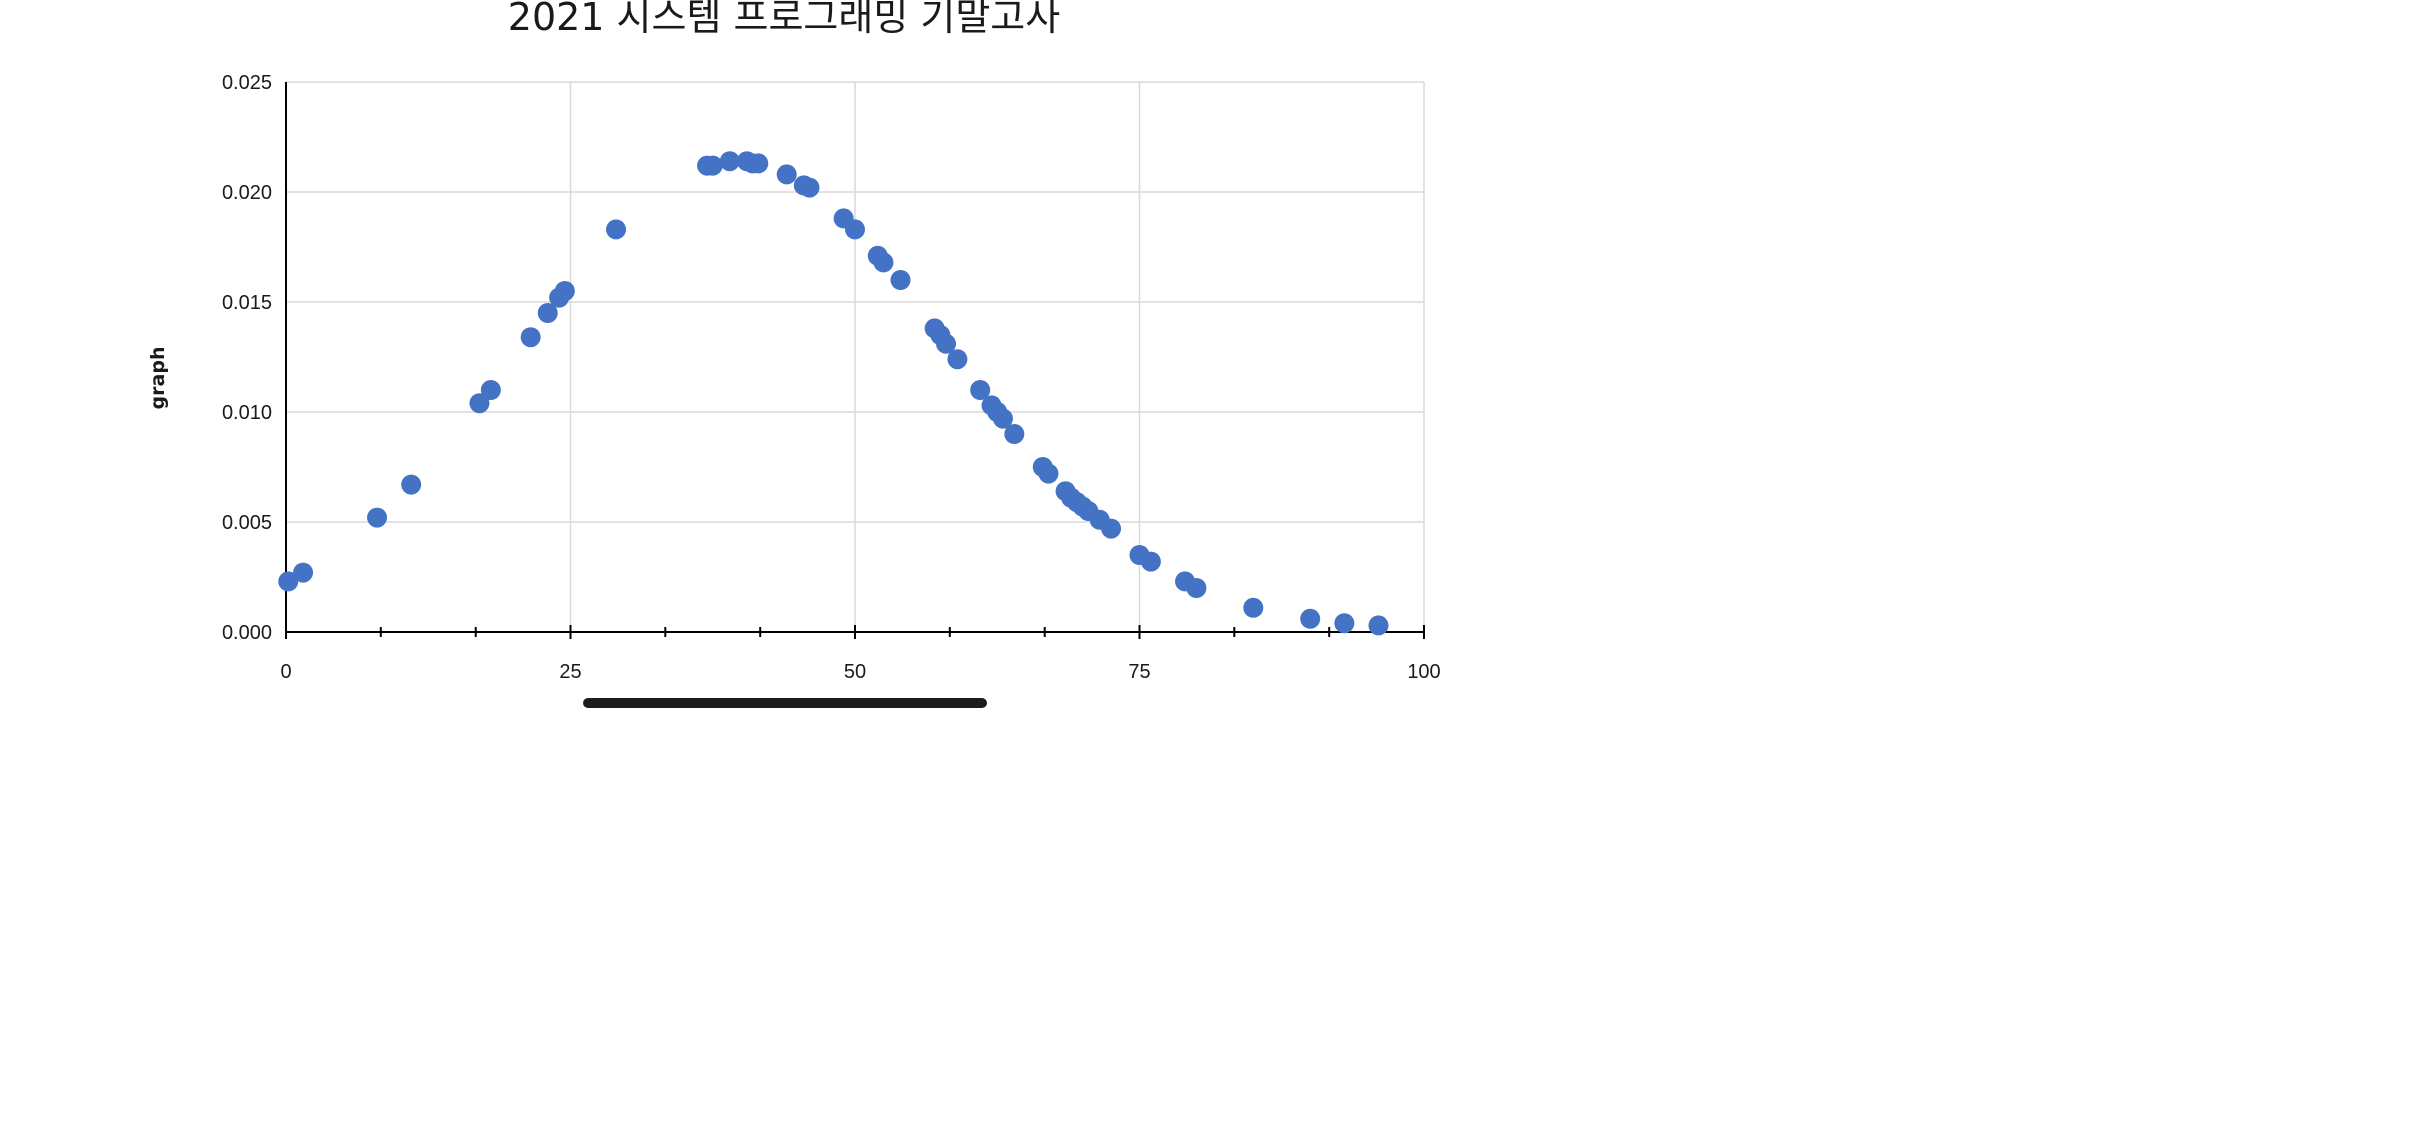 This screenshot has width=2436, height=1125. What do you see at coordinates (247, 413) in the screenshot?
I see `y-tick-label: 0.010` at bounding box center [247, 413].